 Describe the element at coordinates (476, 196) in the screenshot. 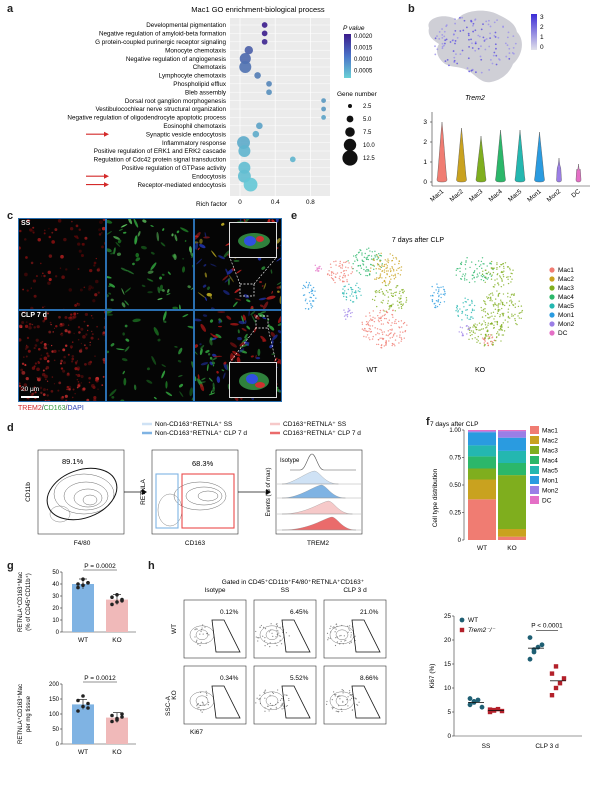

I see `violin-label: Mac3` at that location.